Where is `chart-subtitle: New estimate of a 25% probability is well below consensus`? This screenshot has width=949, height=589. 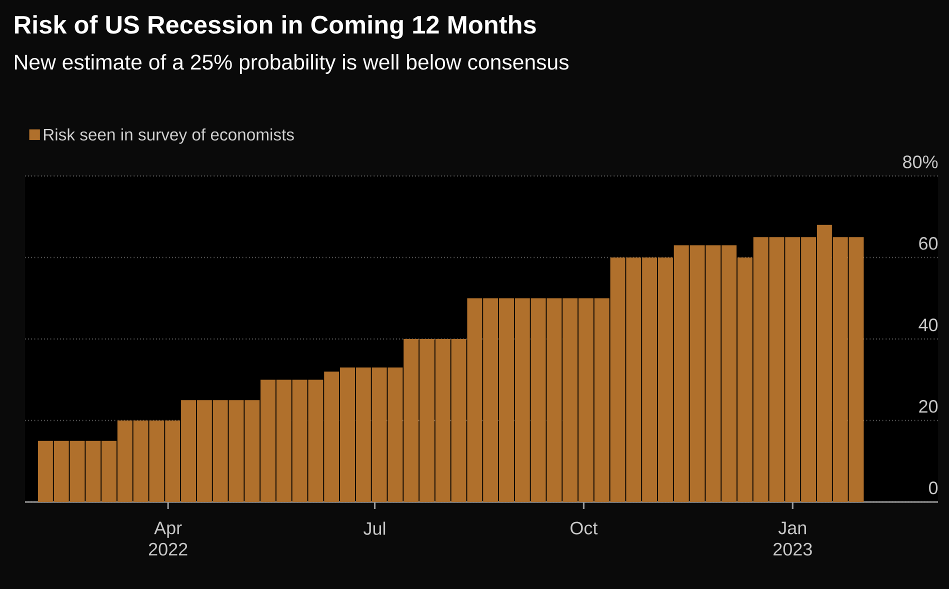 chart-subtitle: New estimate of a 25% probability is well below consensus is located at coordinates (291, 64).